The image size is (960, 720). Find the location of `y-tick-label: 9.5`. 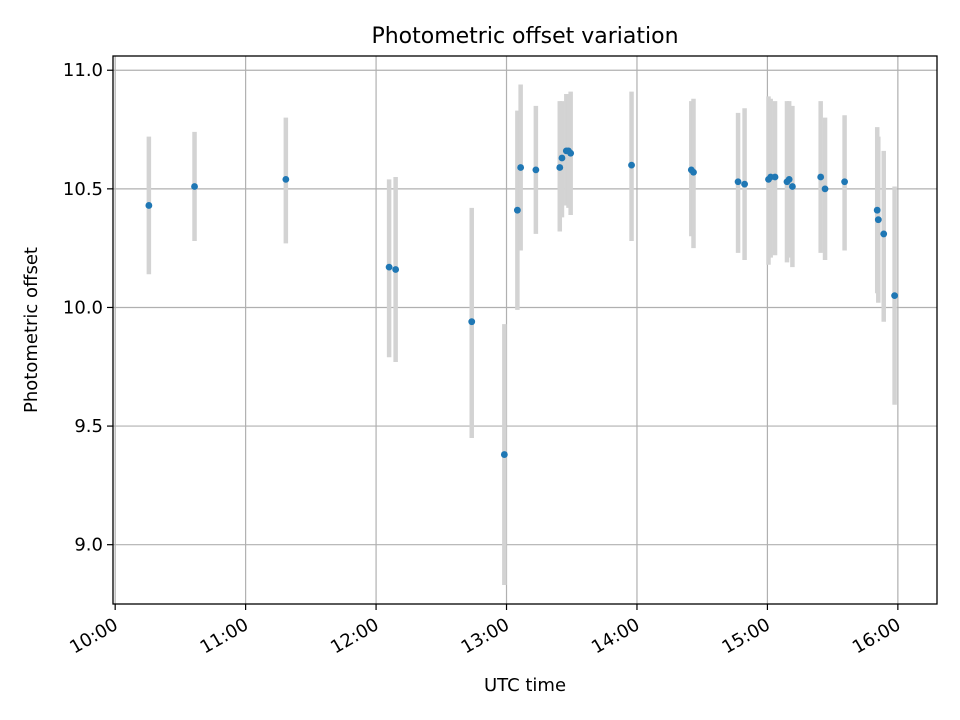

y-tick-label: 9.5 is located at coordinates (88, 426).